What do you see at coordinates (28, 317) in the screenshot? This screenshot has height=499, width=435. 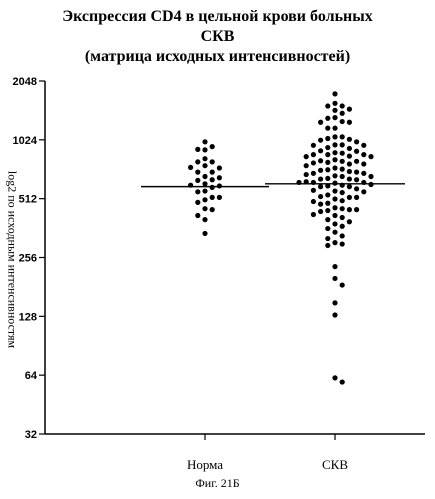 I see `y-tick-label: 128` at bounding box center [28, 317].